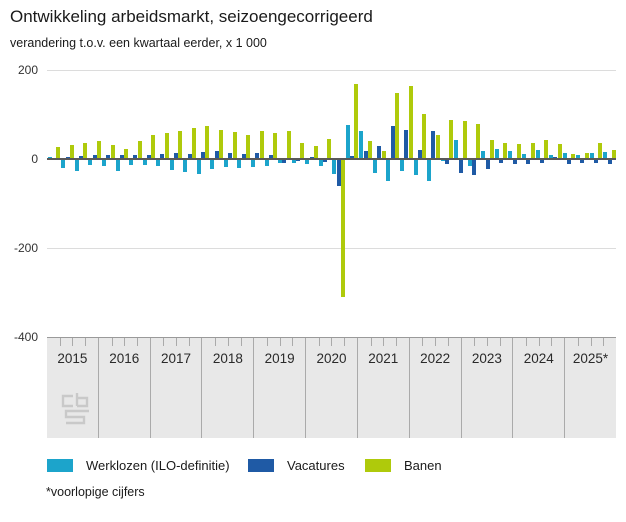  Describe the element at coordinates (296, 465) in the screenshot. I see `legend-item-vacatures: Vacatures` at that location.